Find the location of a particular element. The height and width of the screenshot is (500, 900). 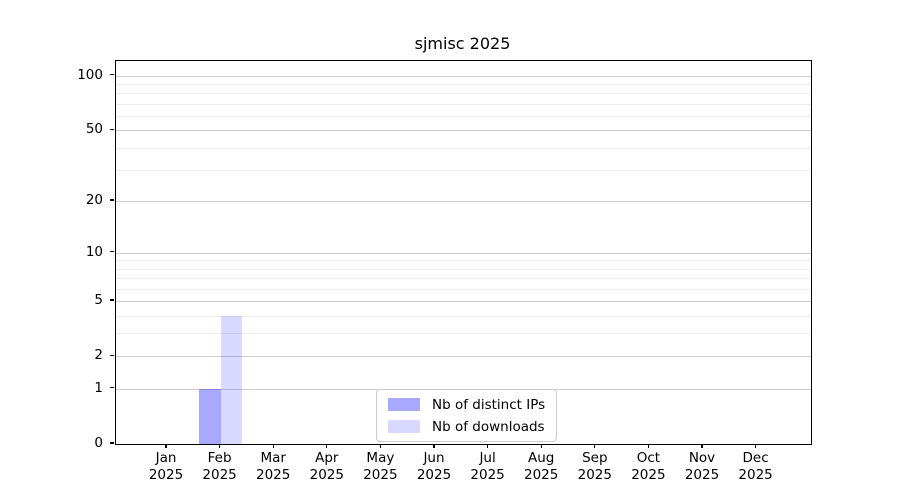

x-tick-month: Mar is located at coordinates (273, 458).